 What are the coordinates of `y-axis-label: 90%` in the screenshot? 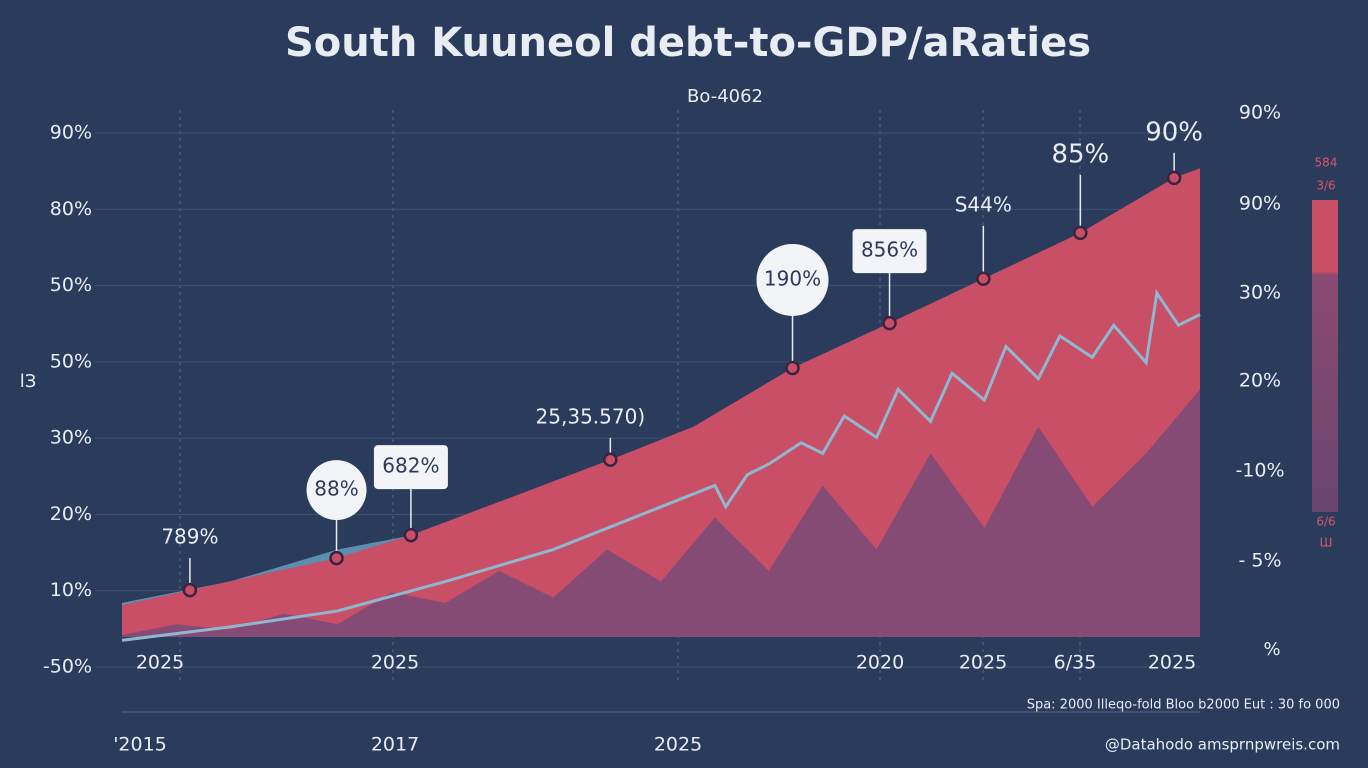 It's located at (71, 133).